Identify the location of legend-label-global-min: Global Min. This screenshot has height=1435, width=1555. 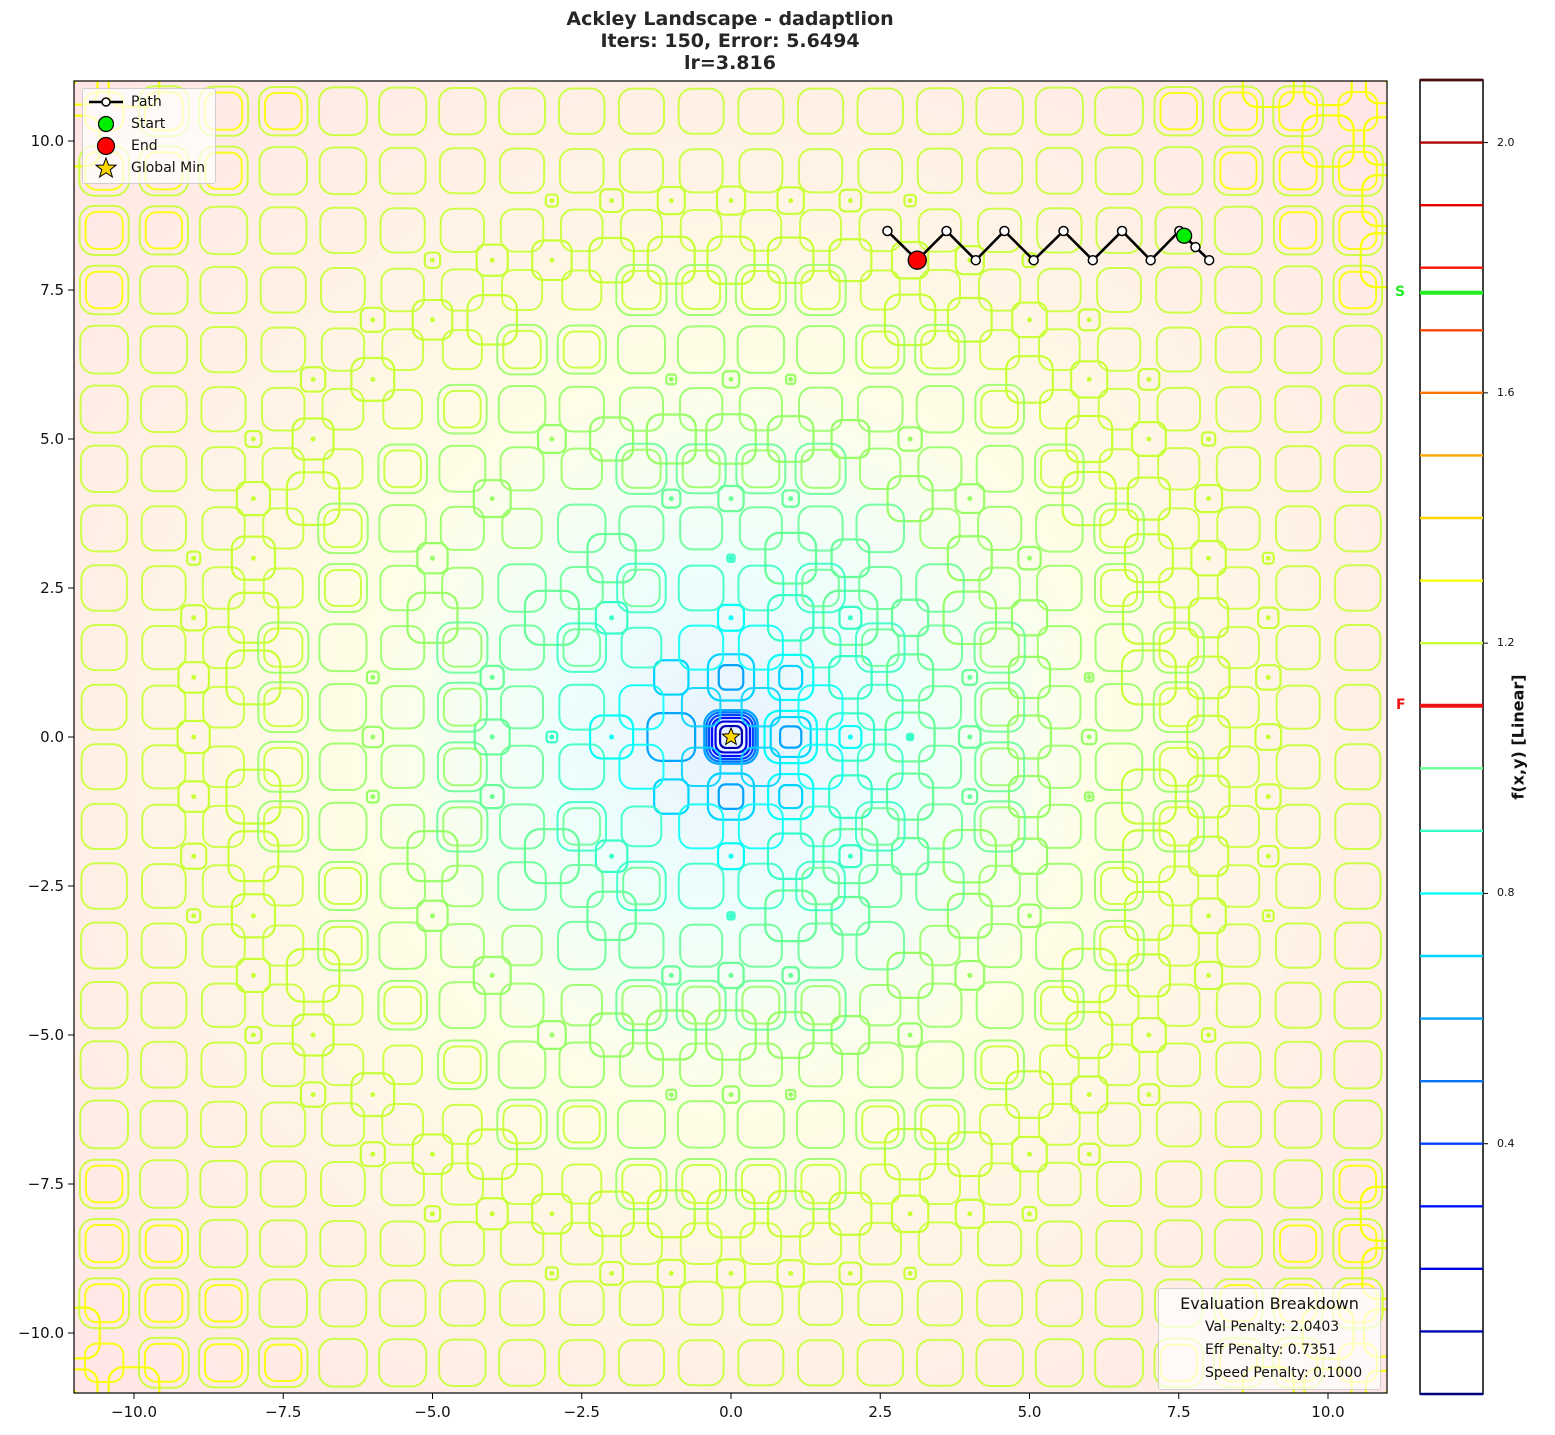
(168, 168).